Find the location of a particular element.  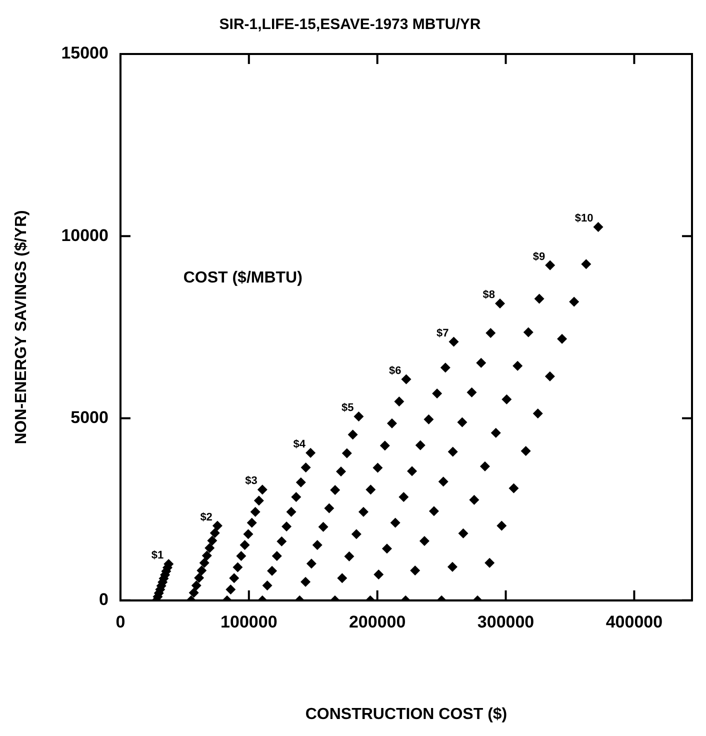

x-axis-title: CONSTRUCTION COST ($) is located at coordinates (406, 714).